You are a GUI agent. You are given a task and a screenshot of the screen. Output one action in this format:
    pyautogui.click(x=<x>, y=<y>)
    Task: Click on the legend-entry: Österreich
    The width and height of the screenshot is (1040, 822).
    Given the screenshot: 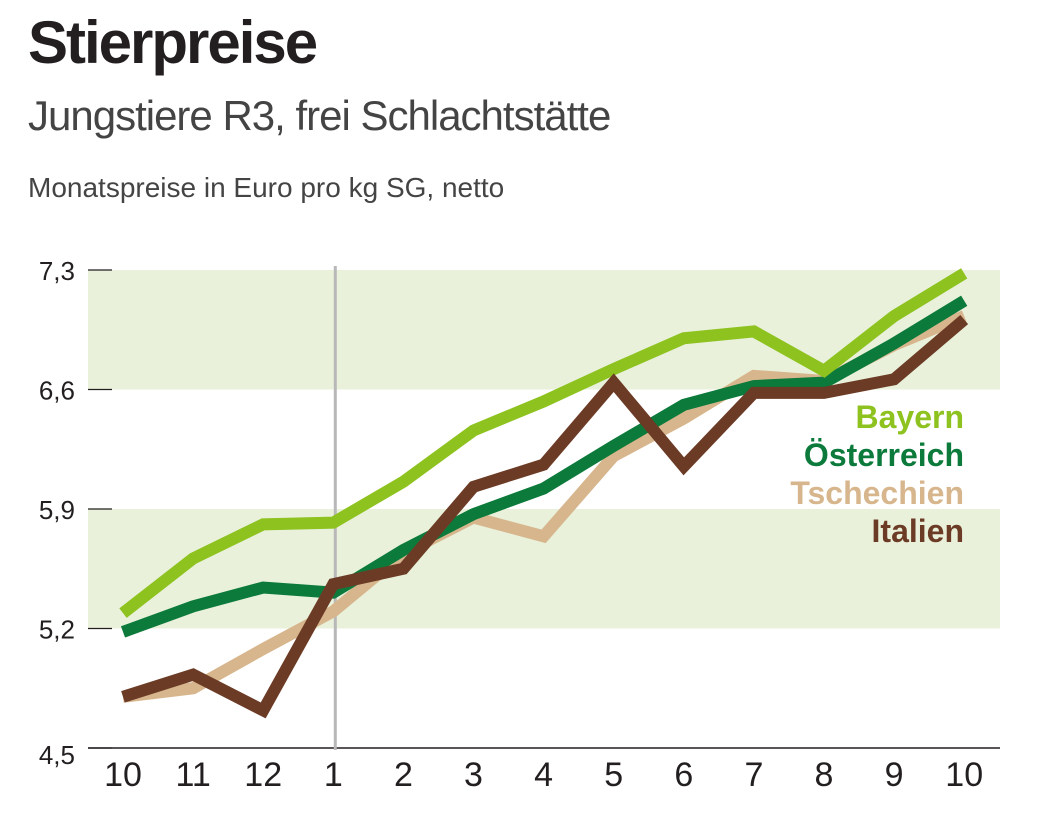 What is the action you would take?
    pyautogui.click(x=884, y=455)
    